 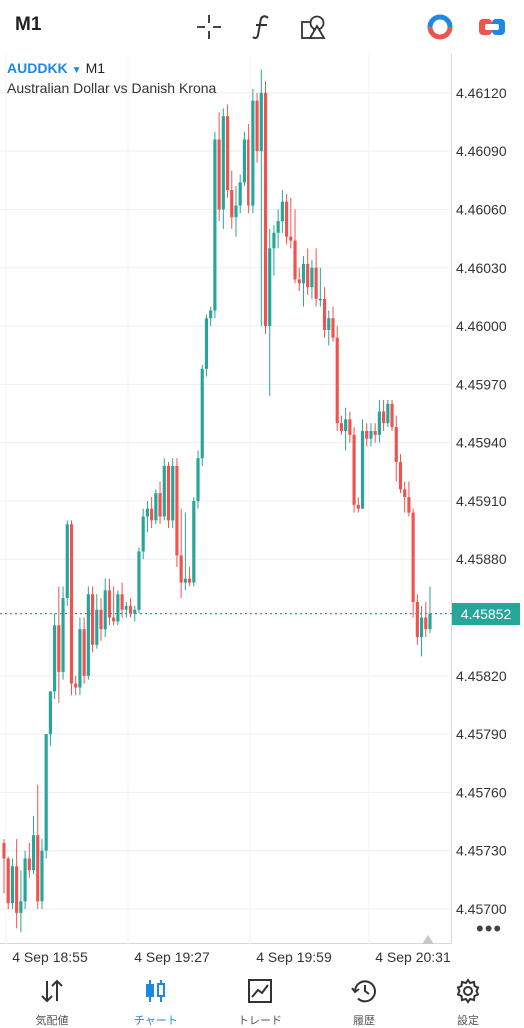 What do you see at coordinates (492, 27) in the screenshot?
I see `trade-toggle-icon` at bounding box center [492, 27].